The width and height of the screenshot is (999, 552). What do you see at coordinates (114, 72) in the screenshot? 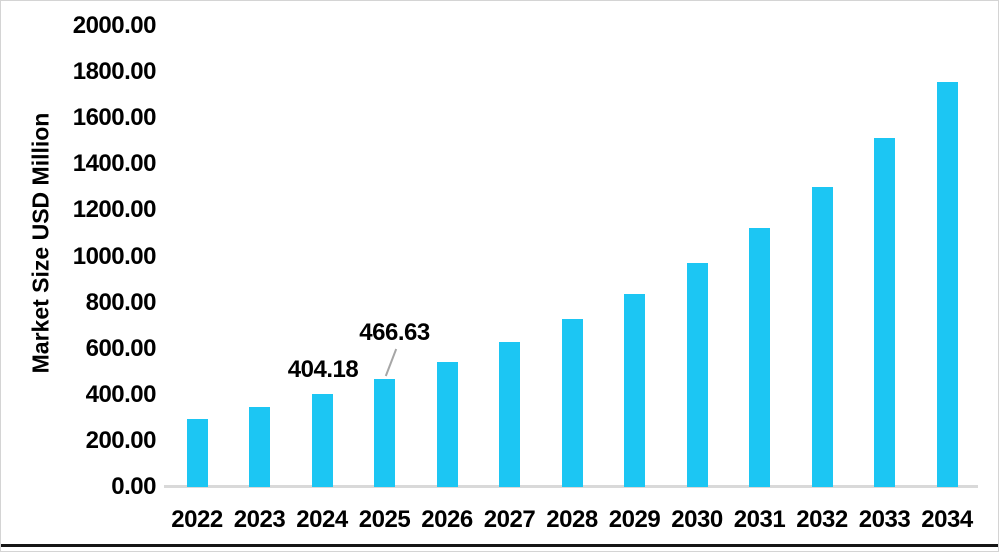
I see `y-tick-label: 1800.00` at bounding box center [114, 72].